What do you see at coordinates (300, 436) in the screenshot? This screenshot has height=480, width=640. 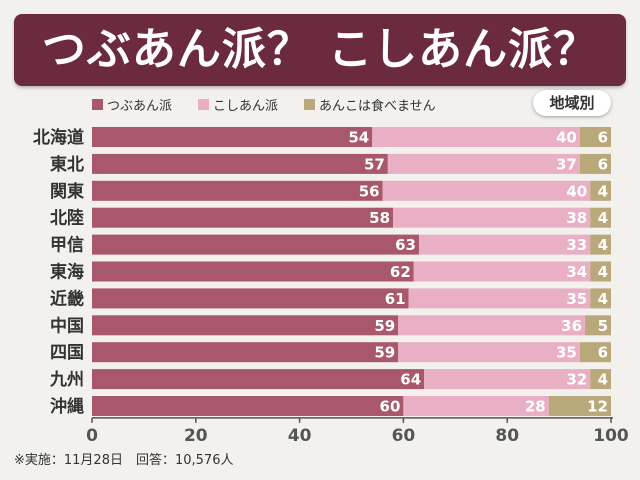 I see `x-tick-label: 40` at bounding box center [300, 436].